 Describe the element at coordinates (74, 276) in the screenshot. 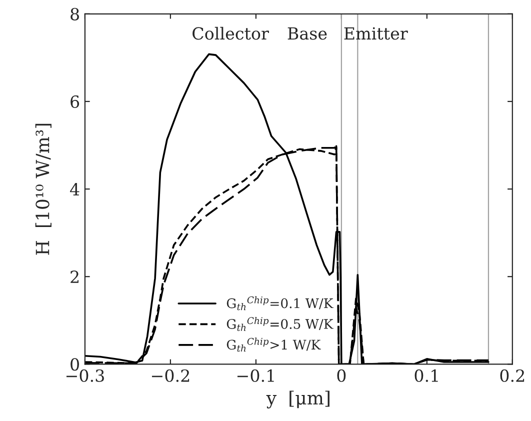

I see `y-tick-label: 2` at that location.